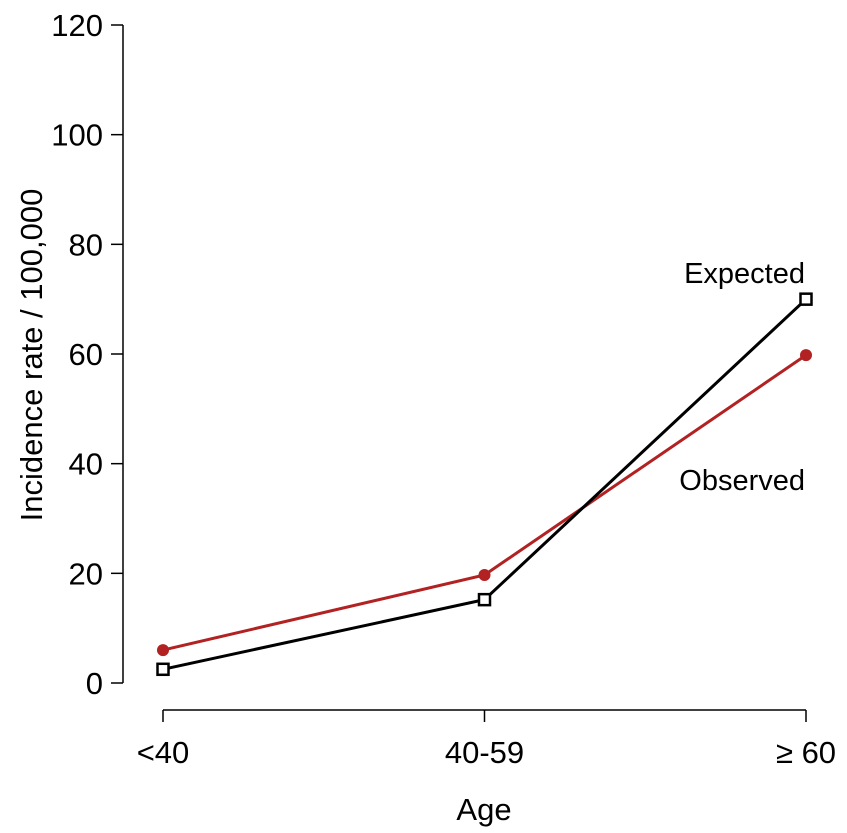  I want to click on y-tick-label: 60, so click(86, 354).